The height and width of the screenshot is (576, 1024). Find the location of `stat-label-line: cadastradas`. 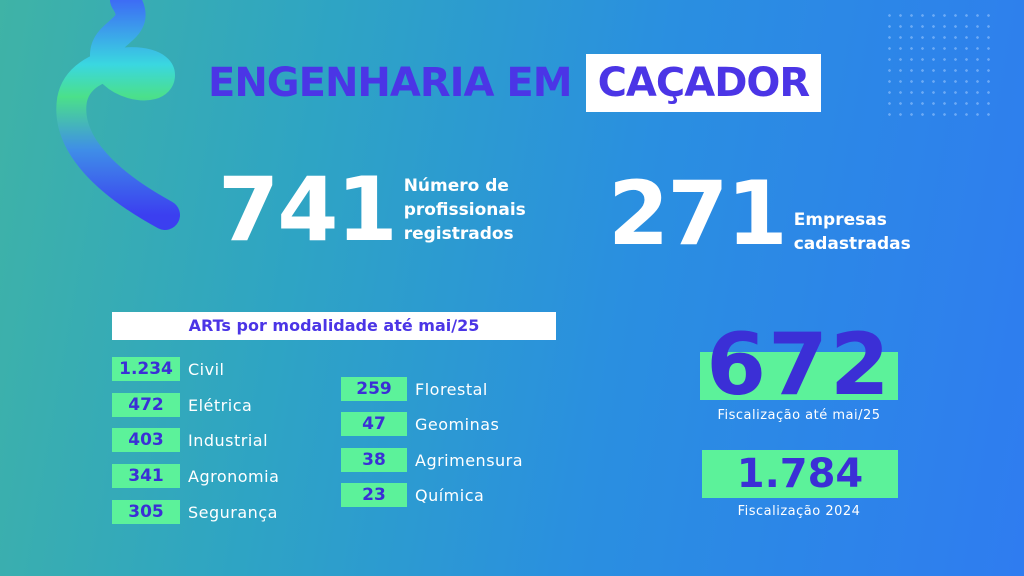

stat-label-line: cadastradas is located at coordinates (852, 244).